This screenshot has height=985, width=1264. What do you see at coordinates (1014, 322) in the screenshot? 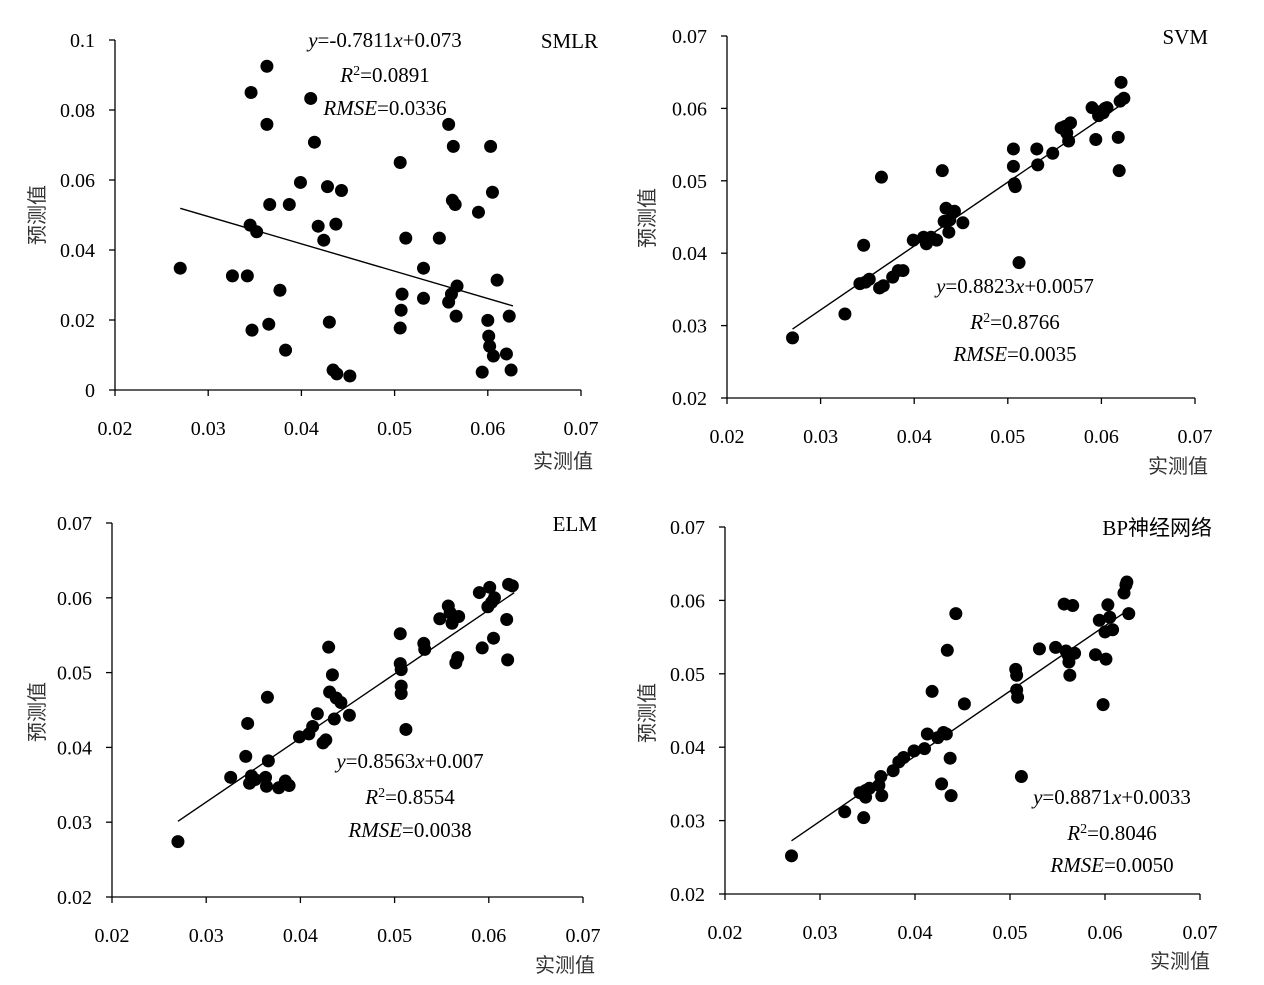
I see `r-squared-label: R2=0.8766` at bounding box center [1014, 322].